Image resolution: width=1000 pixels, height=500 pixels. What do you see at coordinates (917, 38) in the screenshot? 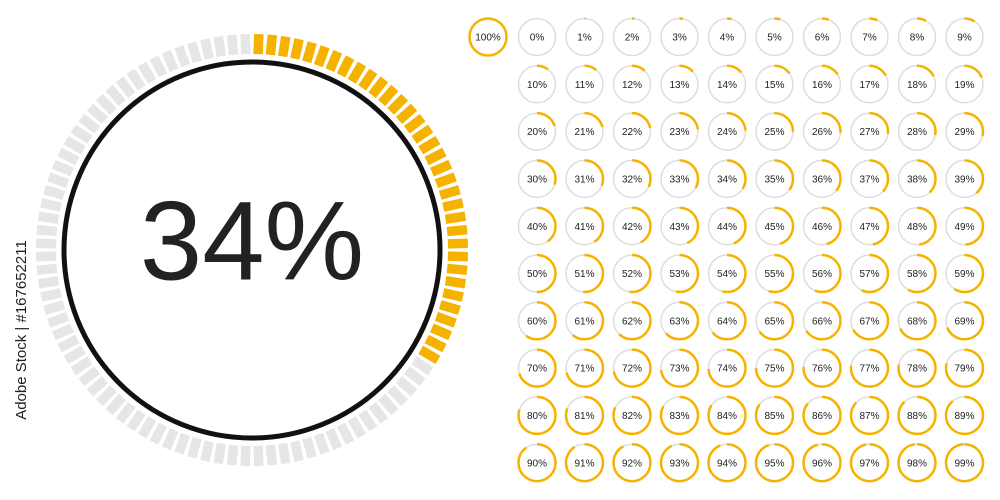
I see `gauge-label: 8%` at bounding box center [917, 38].